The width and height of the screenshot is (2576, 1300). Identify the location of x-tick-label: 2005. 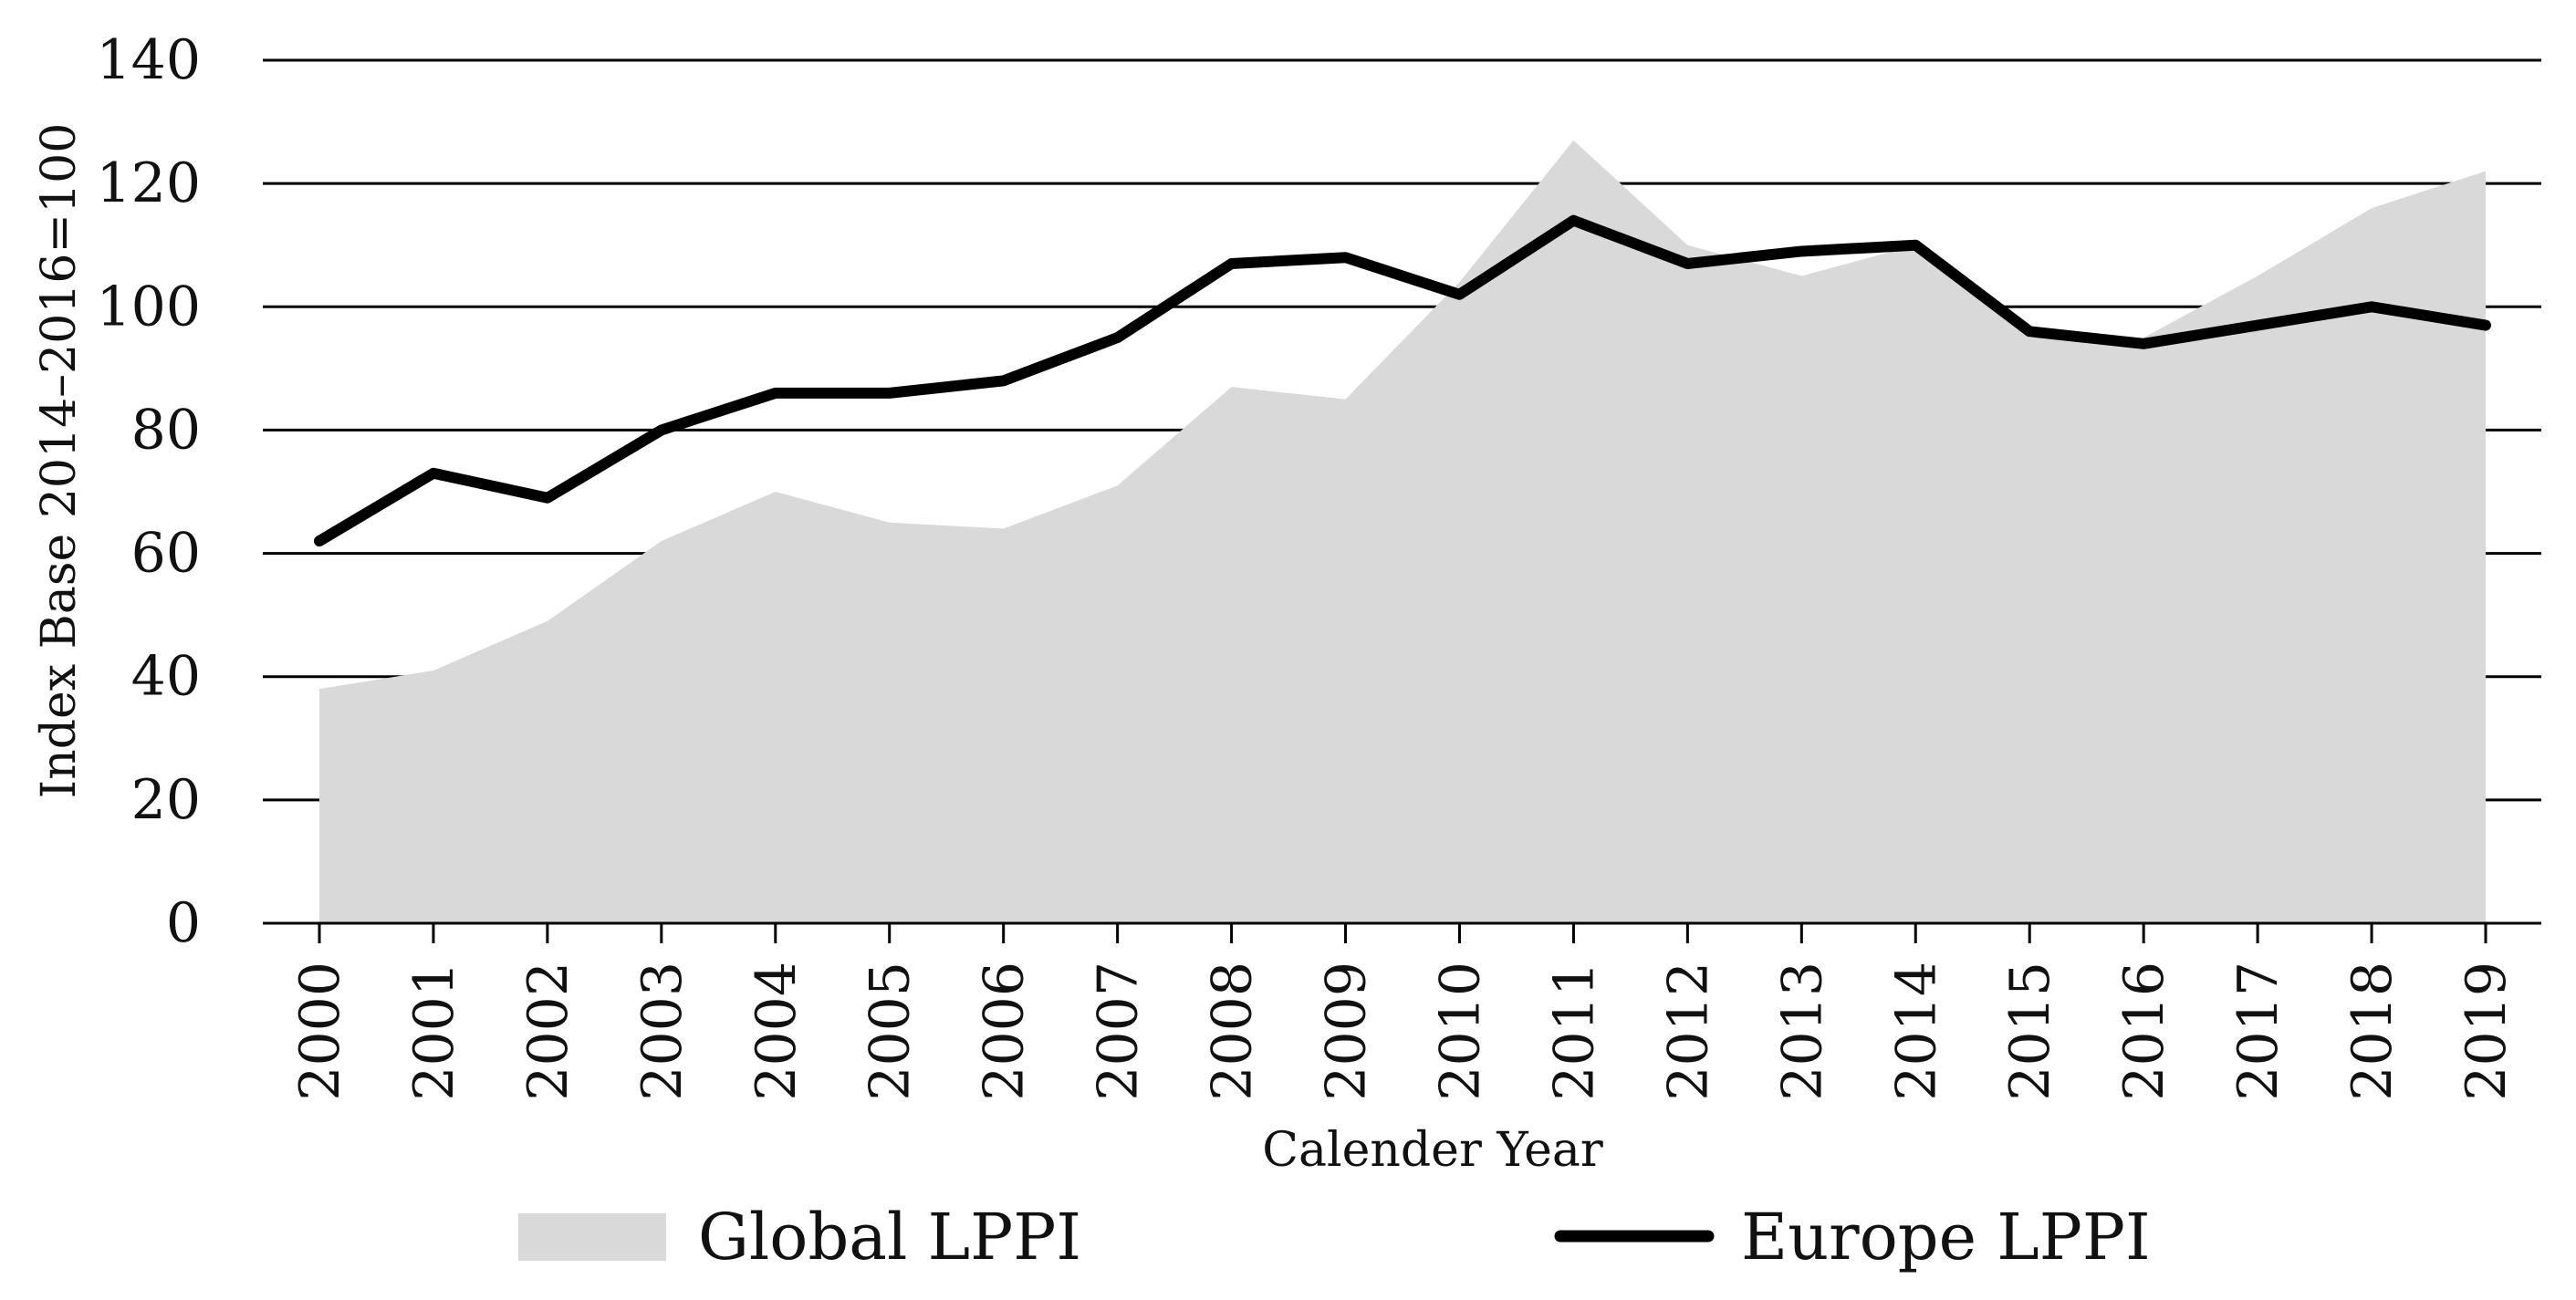
(891, 1031).